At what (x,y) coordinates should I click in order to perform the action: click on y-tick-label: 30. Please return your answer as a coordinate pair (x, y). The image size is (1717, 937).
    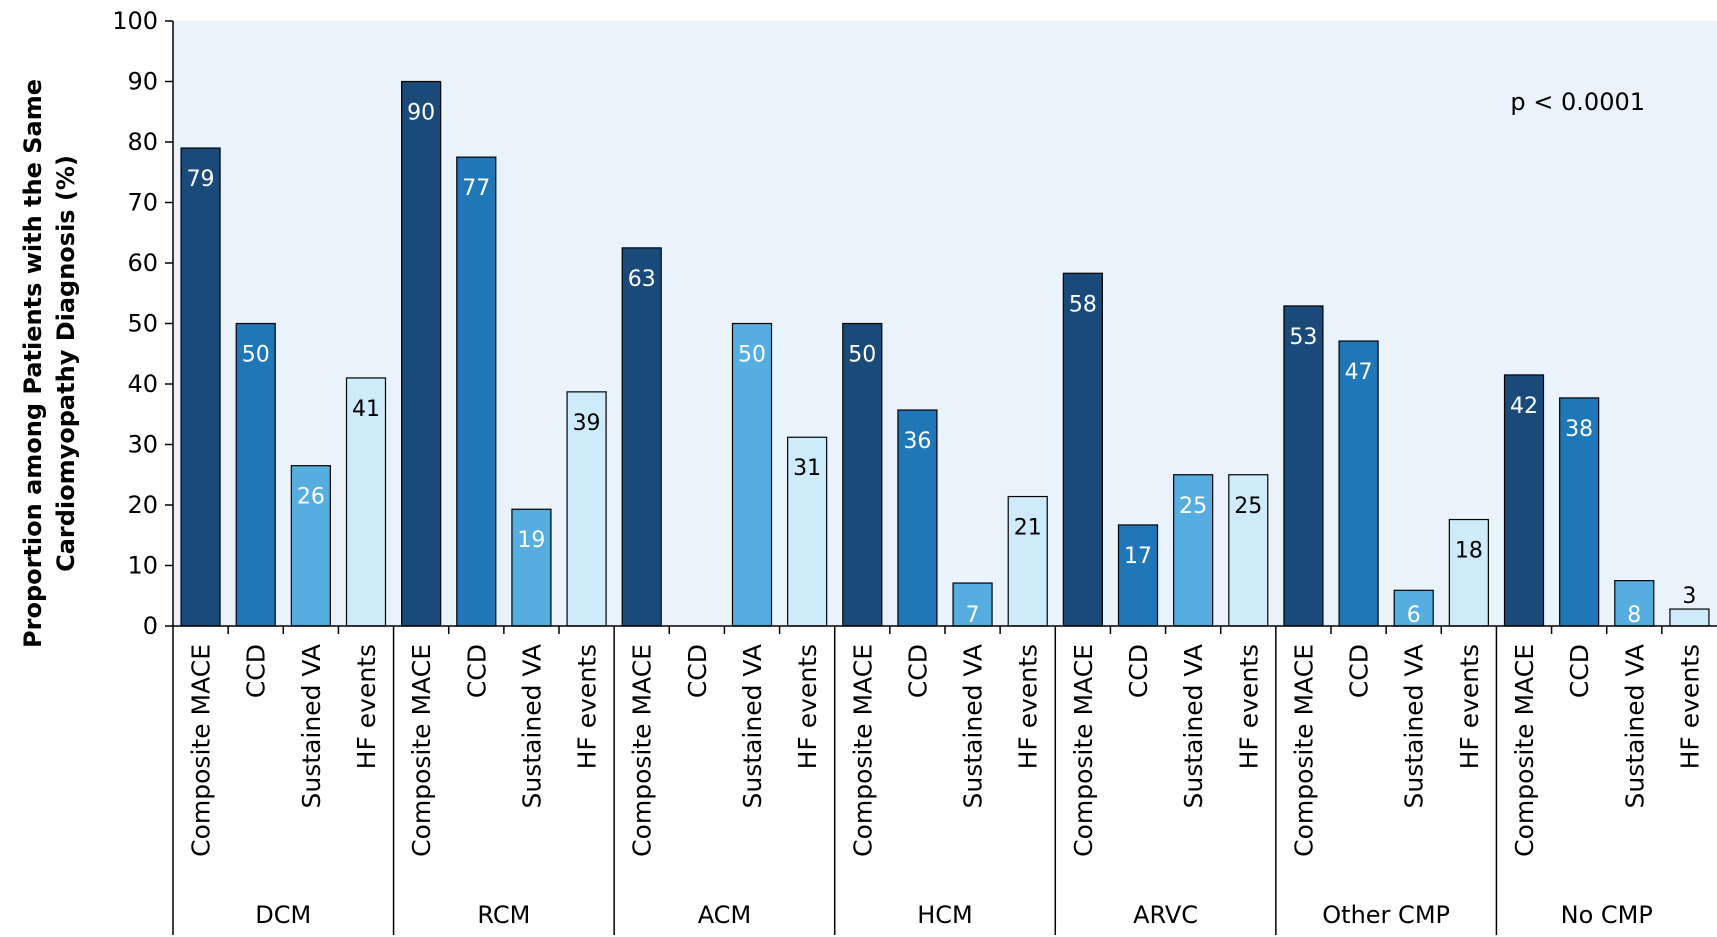
    Looking at the image, I should click on (142, 445).